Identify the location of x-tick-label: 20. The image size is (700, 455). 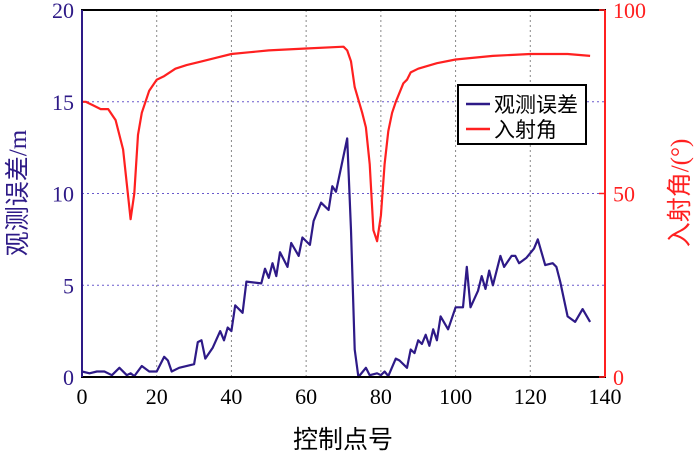
(157, 396).